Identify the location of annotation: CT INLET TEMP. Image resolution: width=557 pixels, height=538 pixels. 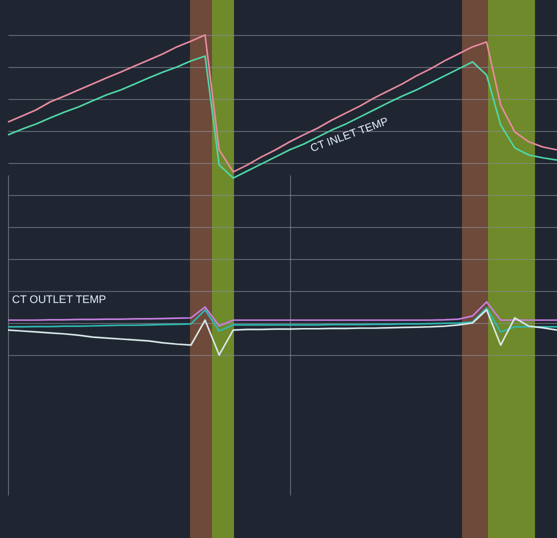
(349, 135).